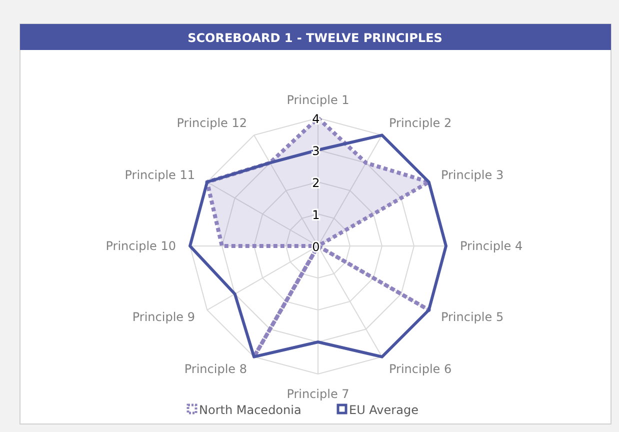 This screenshot has height=432, width=619. What do you see at coordinates (383, 410) in the screenshot?
I see `legend-label: EU Average` at bounding box center [383, 410].